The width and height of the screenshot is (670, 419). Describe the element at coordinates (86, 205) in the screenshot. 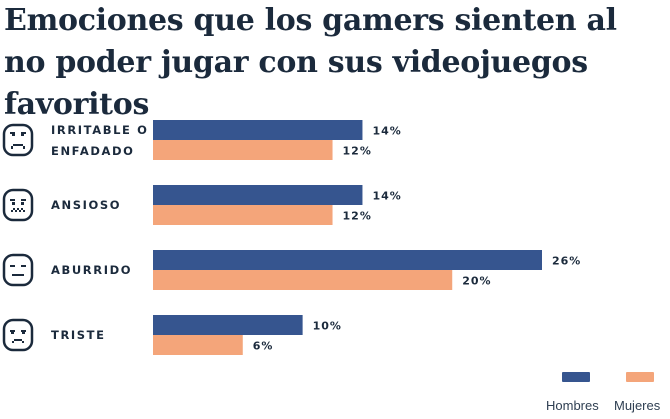

I see `category-label: ANSIOSO` at that location.